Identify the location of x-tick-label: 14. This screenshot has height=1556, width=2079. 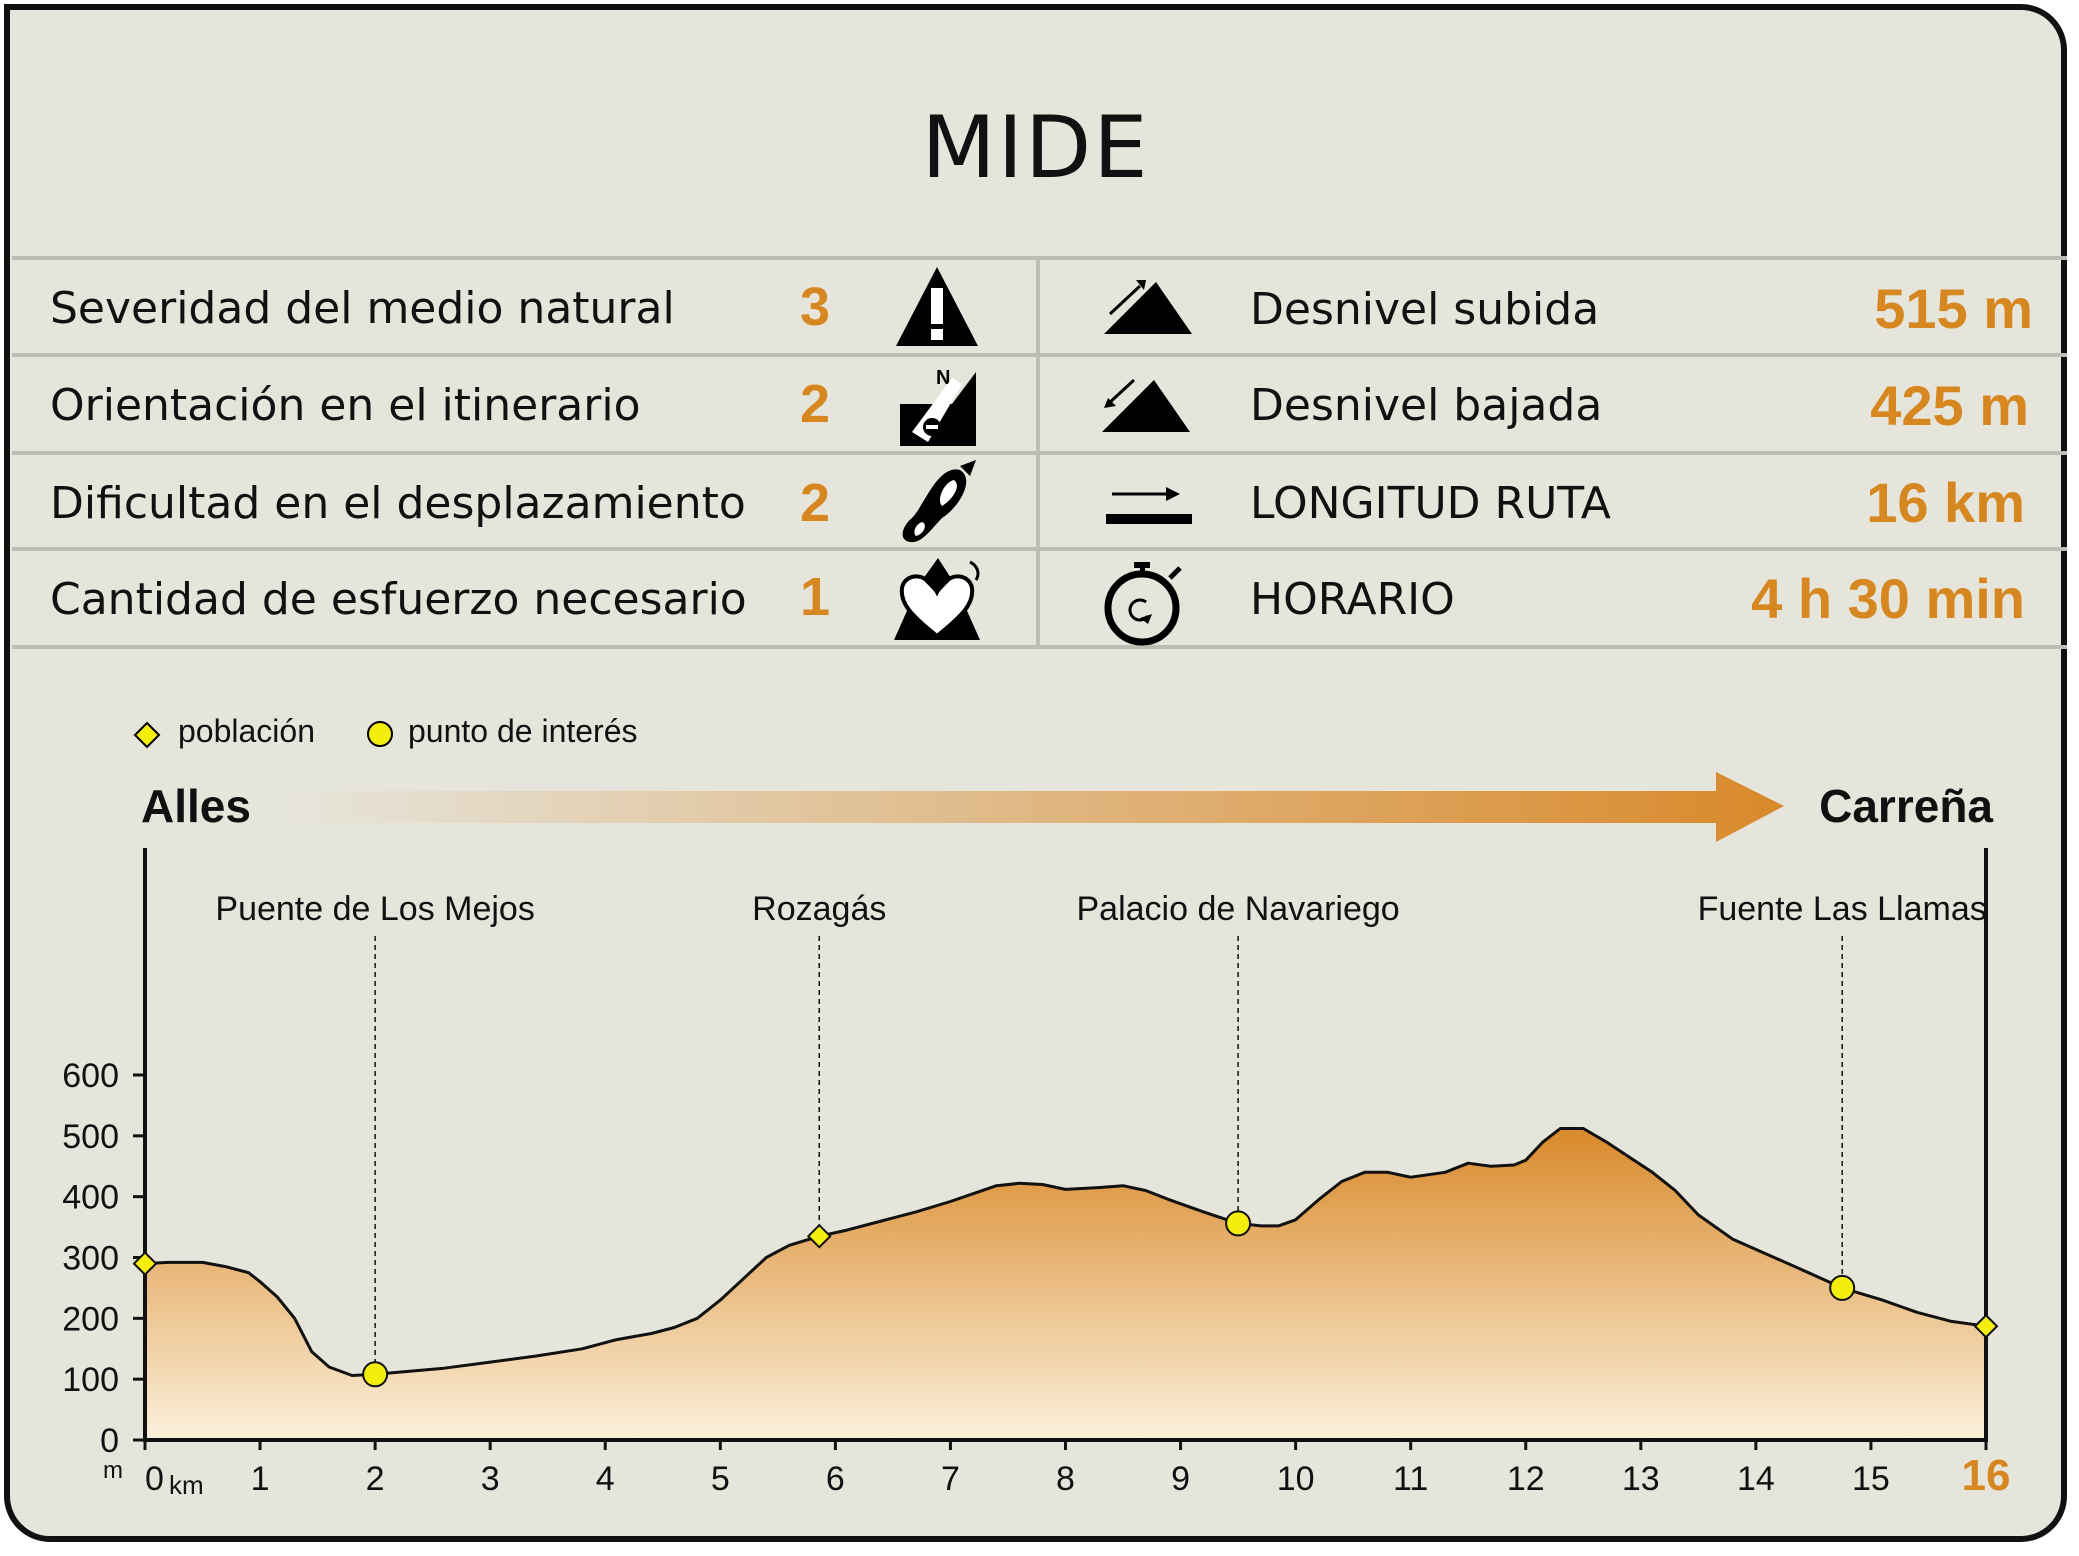
(1756, 1479).